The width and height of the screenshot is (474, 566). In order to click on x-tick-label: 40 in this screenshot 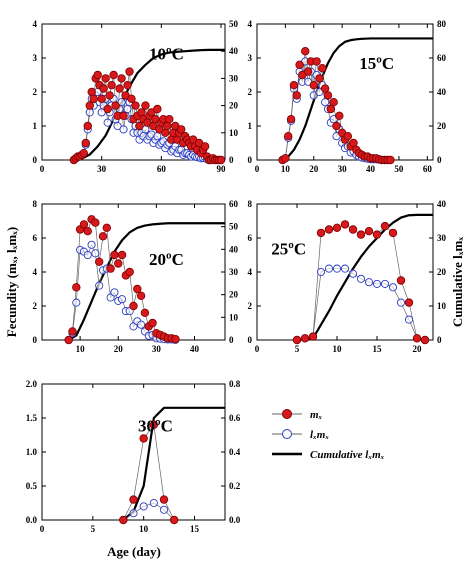, I will do `click(195, 349)`.